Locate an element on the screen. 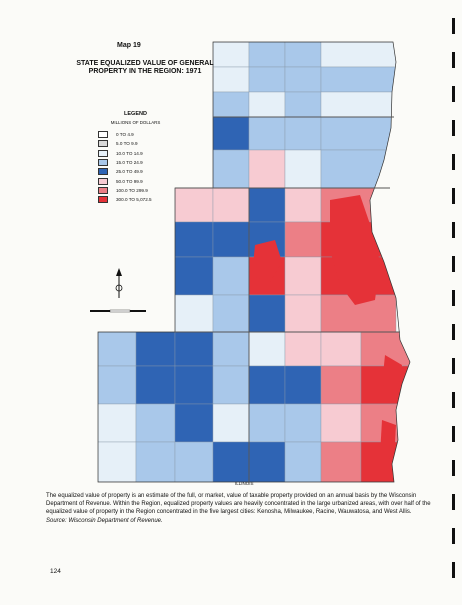 Image resolution: width=462 pixels, height=605 pixels. legend-label: 5.0 TO 9.9 is located at coordinates (127, 144).